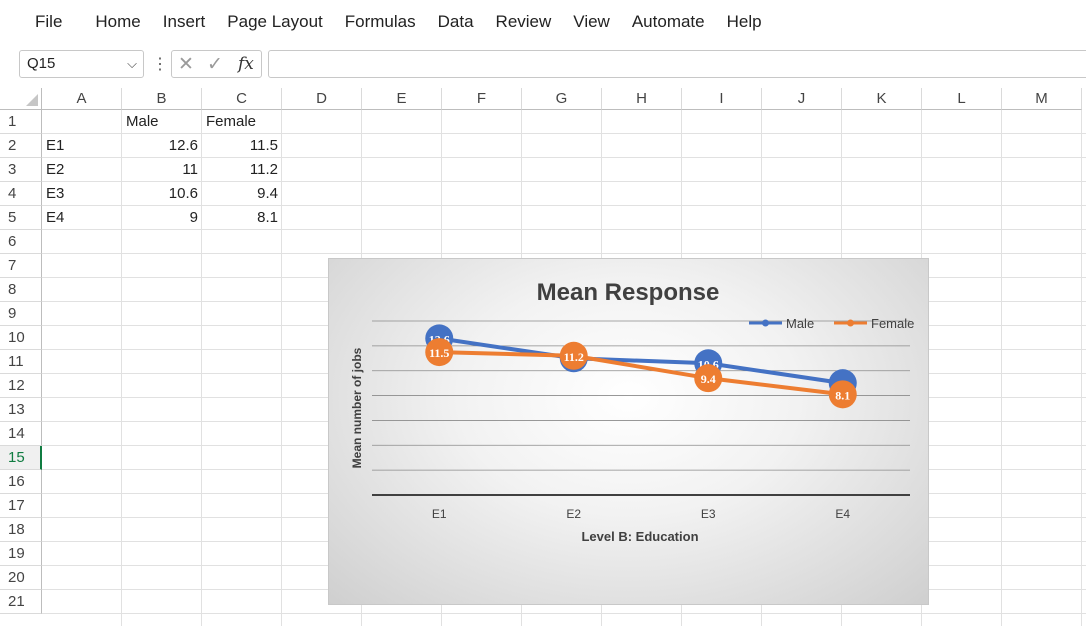 This screenshot has width=1086, height=626. I want to click on row-header-4: 4, so click(21, 194).